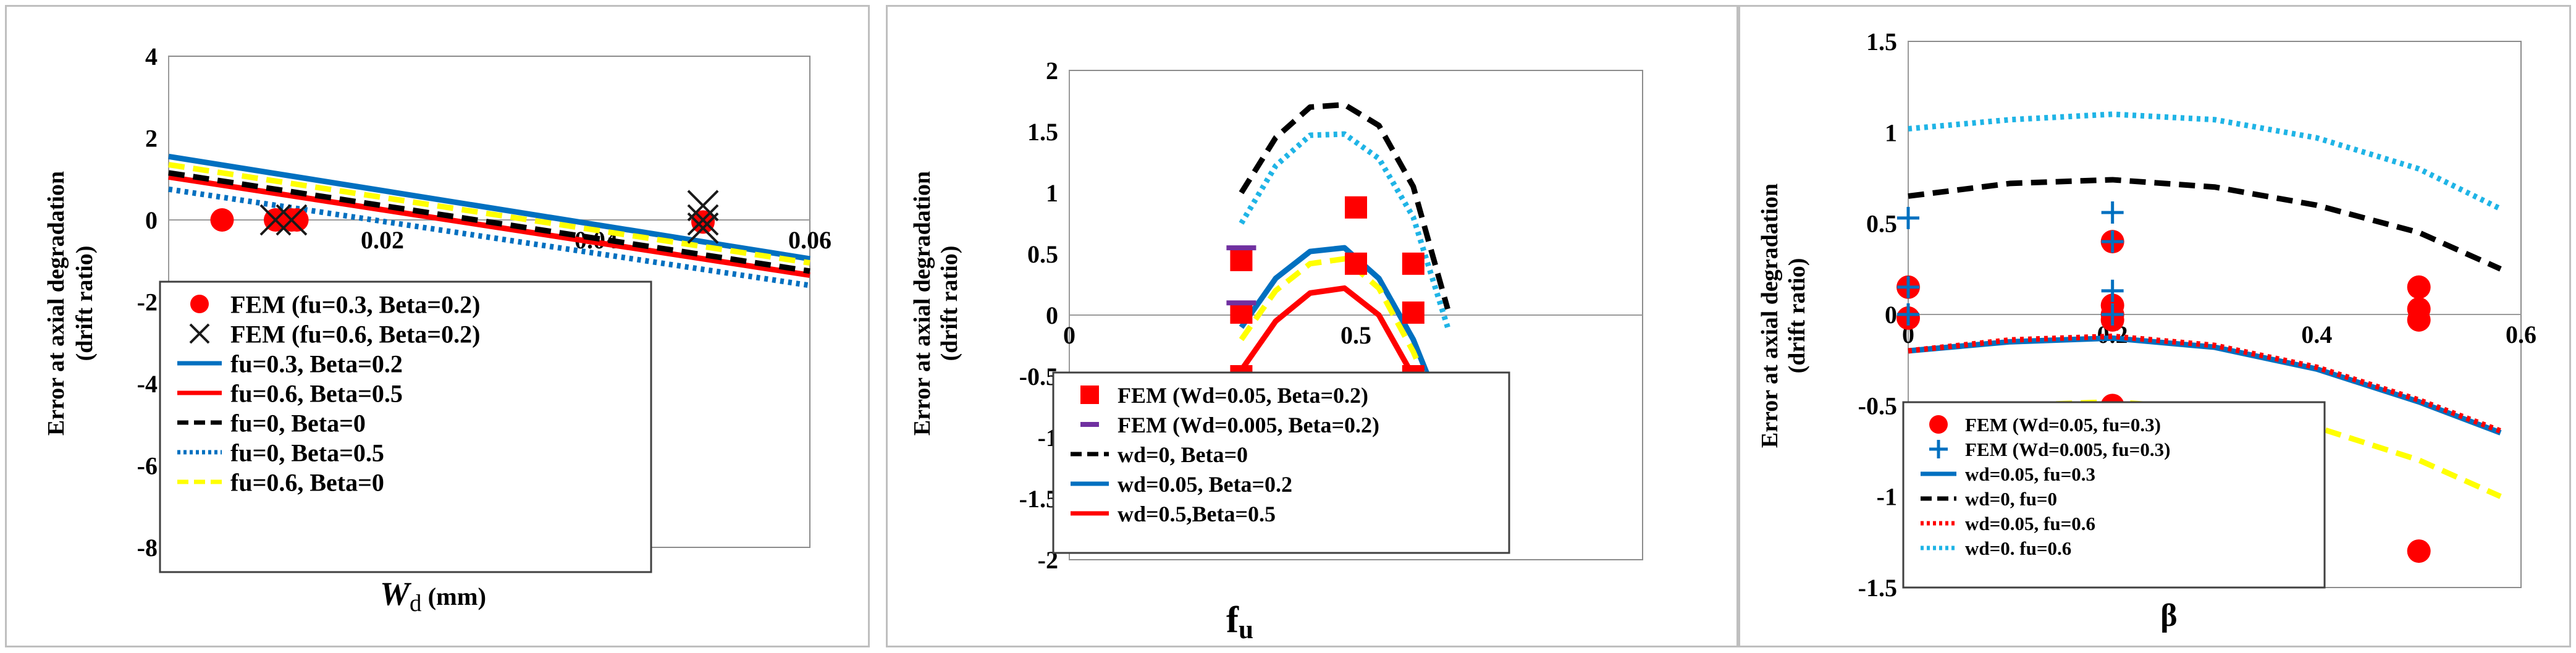 The image size is (2576, 653). Describe the element at coordinates (1069, 335) in the screenshot. I see `x-tick-label-0: 0` at that location.